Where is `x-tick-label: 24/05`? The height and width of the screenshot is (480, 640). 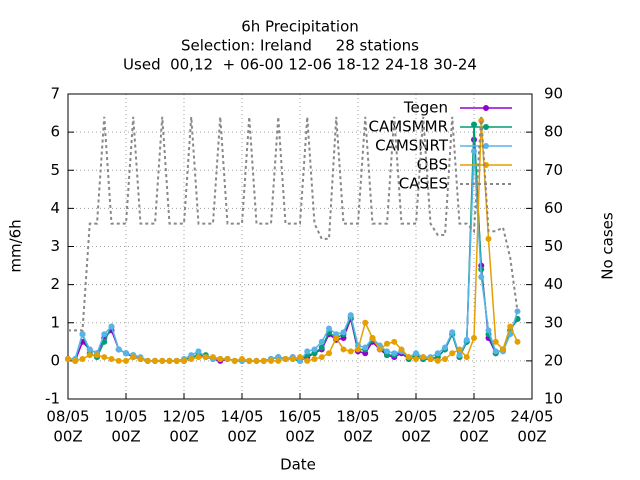
x-tick-label: 24/05 is located at coordinates (531, 417).